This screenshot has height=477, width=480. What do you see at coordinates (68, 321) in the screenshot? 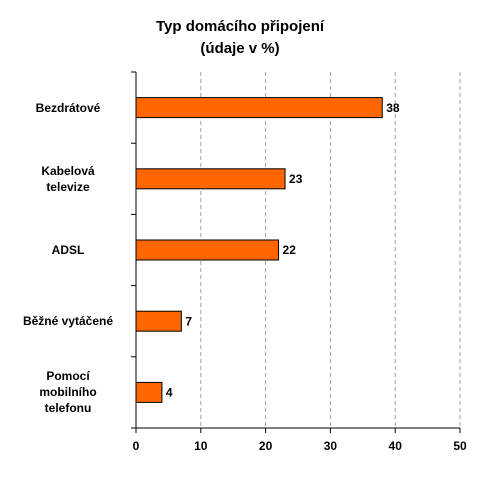
I see `y-tick-label: Běžné vytáčené` at bounding box center [68, 321].